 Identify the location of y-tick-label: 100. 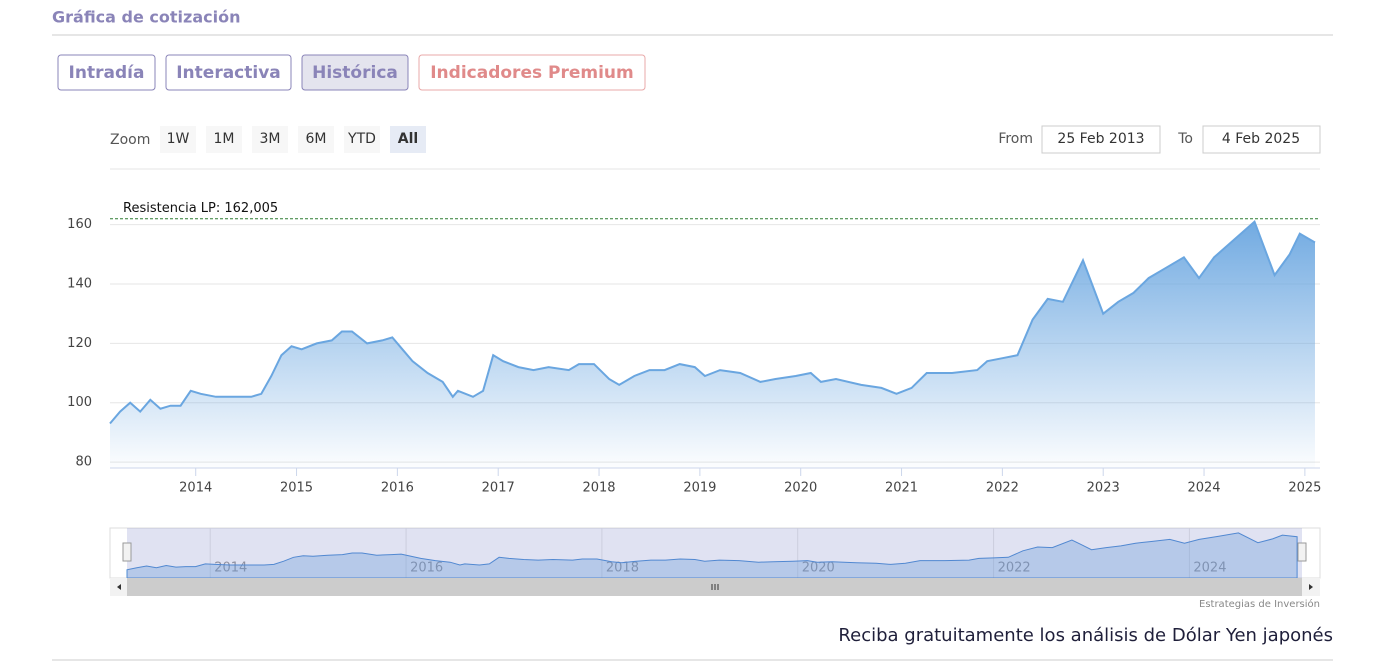
(79, 402).